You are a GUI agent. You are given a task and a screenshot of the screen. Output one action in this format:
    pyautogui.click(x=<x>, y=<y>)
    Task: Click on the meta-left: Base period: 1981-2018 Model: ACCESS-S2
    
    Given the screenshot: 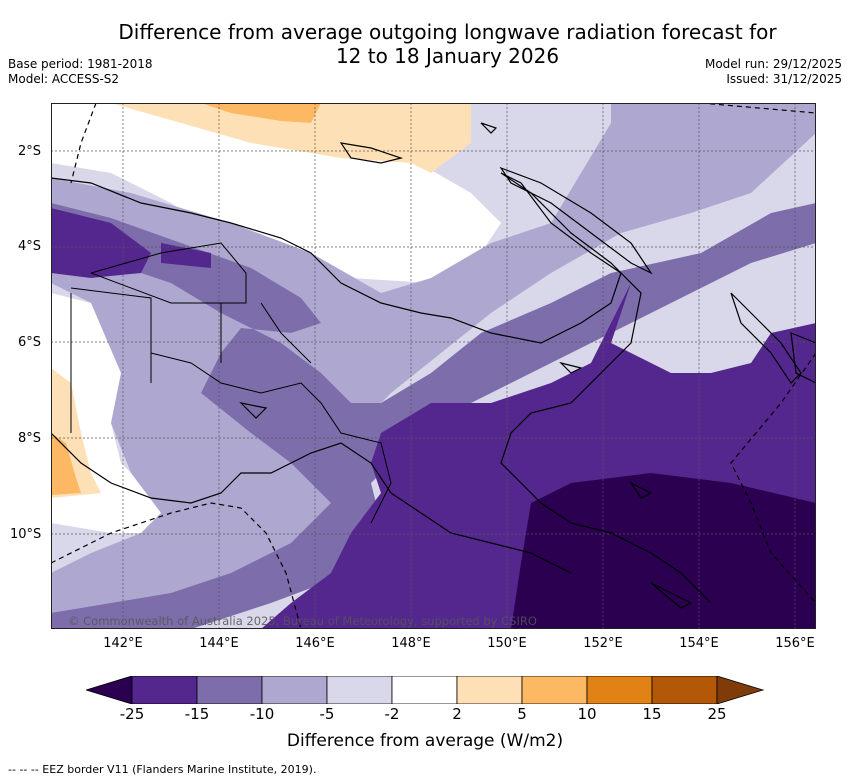 What is the action you would take?
    pyautogui.click(x=80, y=72)
    